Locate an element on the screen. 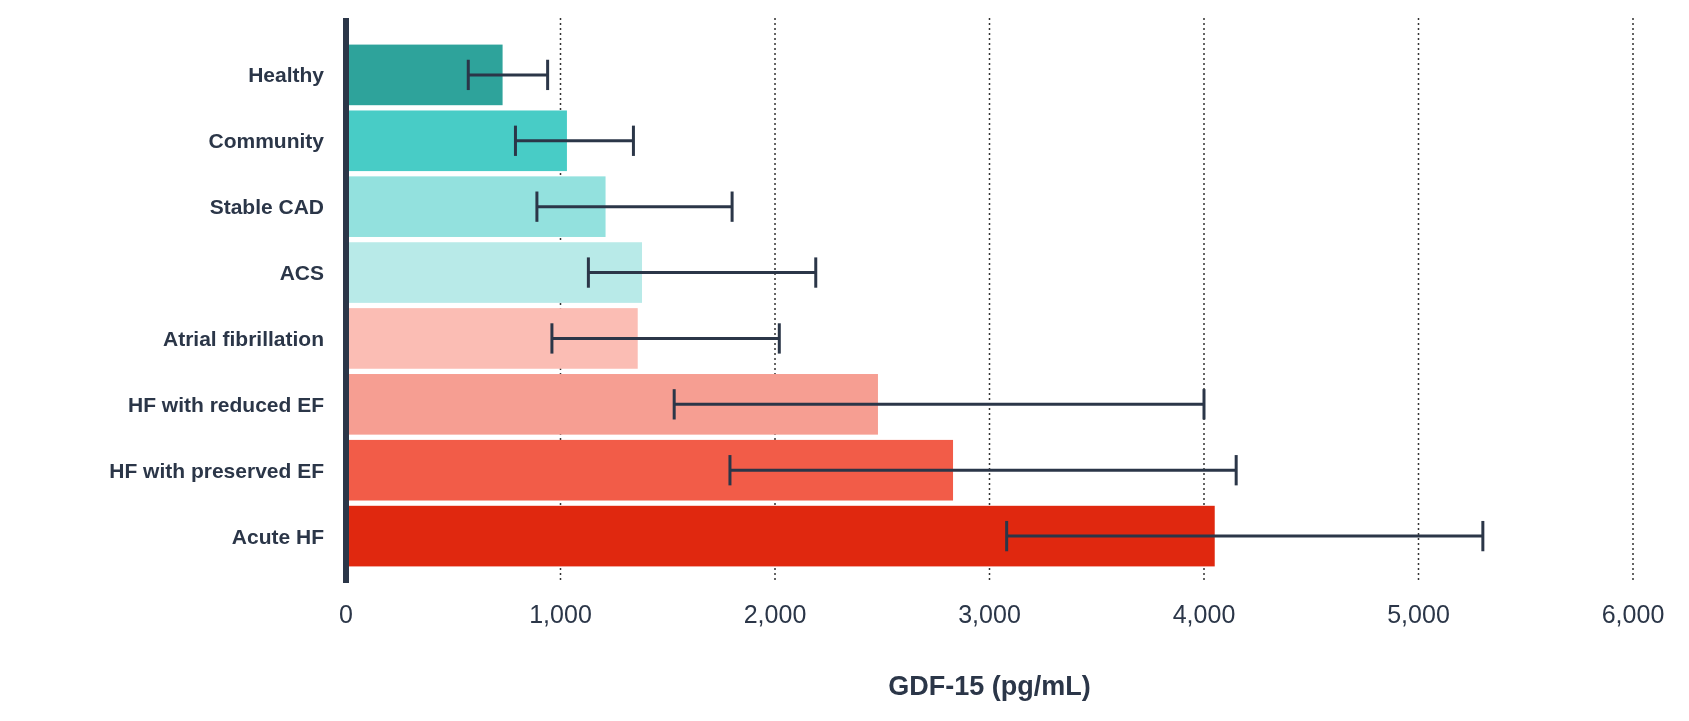  x-tick-label: 6,000 is located at coordinates (1633, 614).